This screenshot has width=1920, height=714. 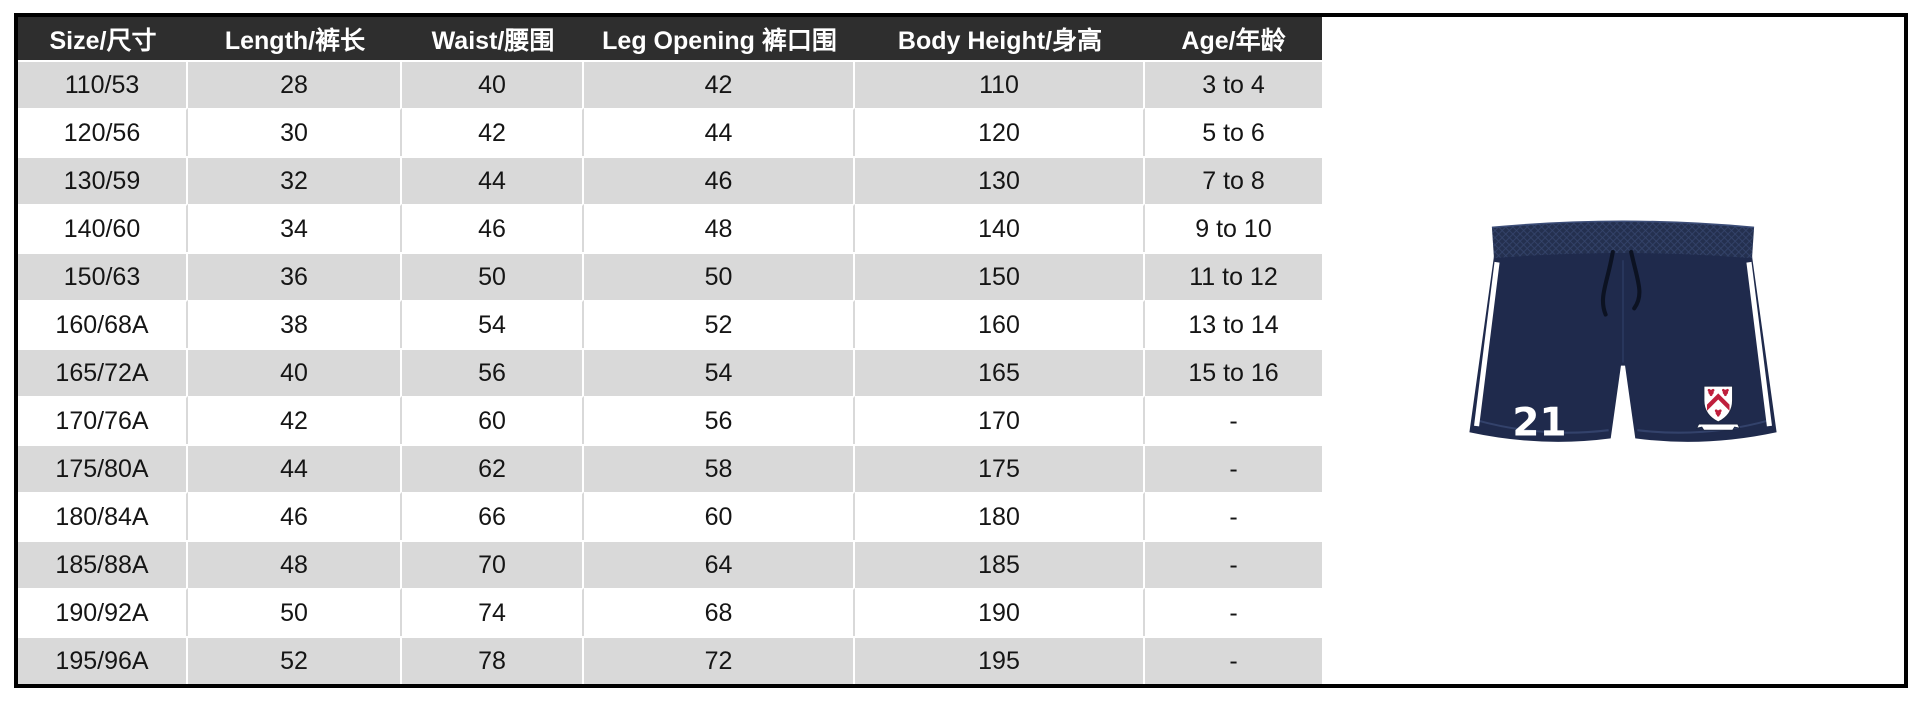 I want to click on crest-roses, so click(x=1718, y=402).